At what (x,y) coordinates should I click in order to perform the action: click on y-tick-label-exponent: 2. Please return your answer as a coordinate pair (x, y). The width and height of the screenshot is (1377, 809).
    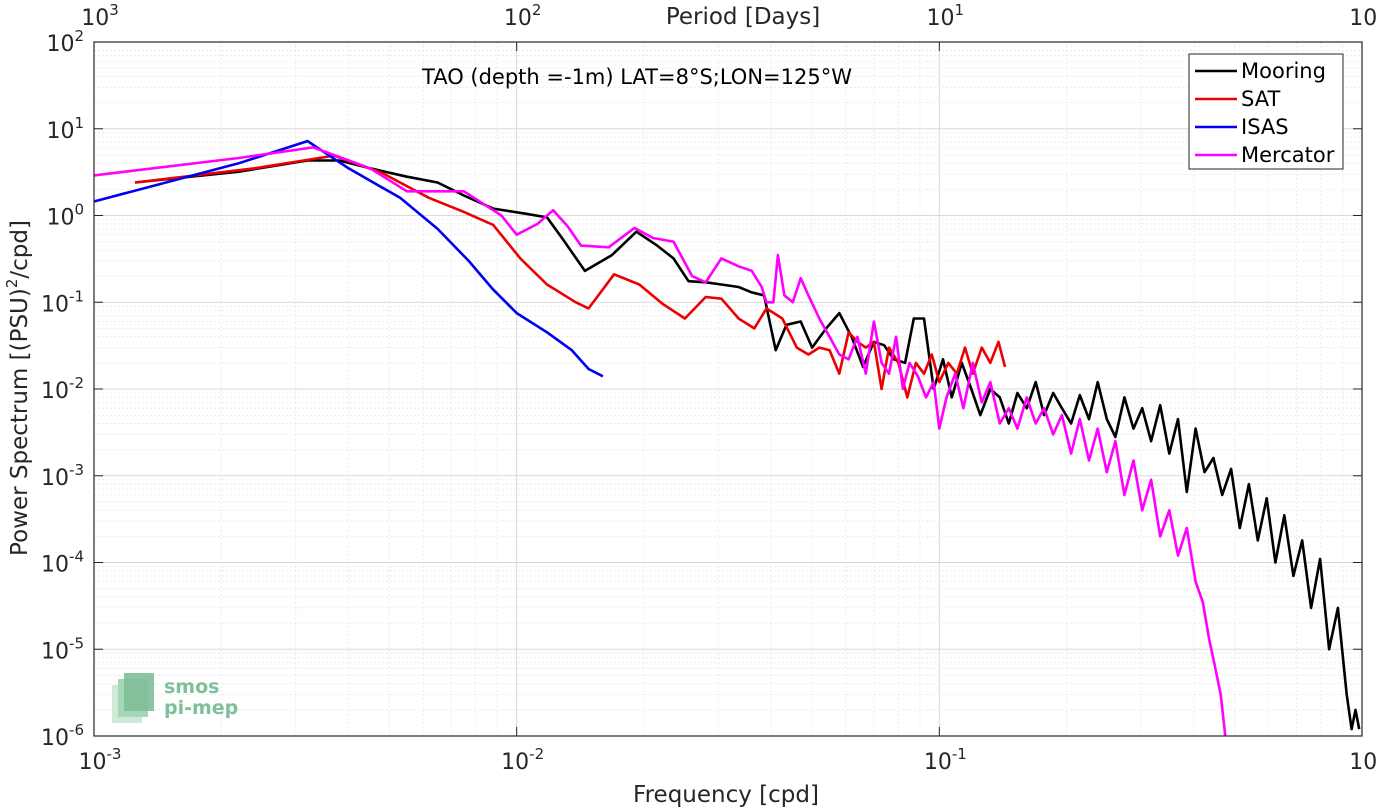
    Looking at the image, I should click on (79, 36).